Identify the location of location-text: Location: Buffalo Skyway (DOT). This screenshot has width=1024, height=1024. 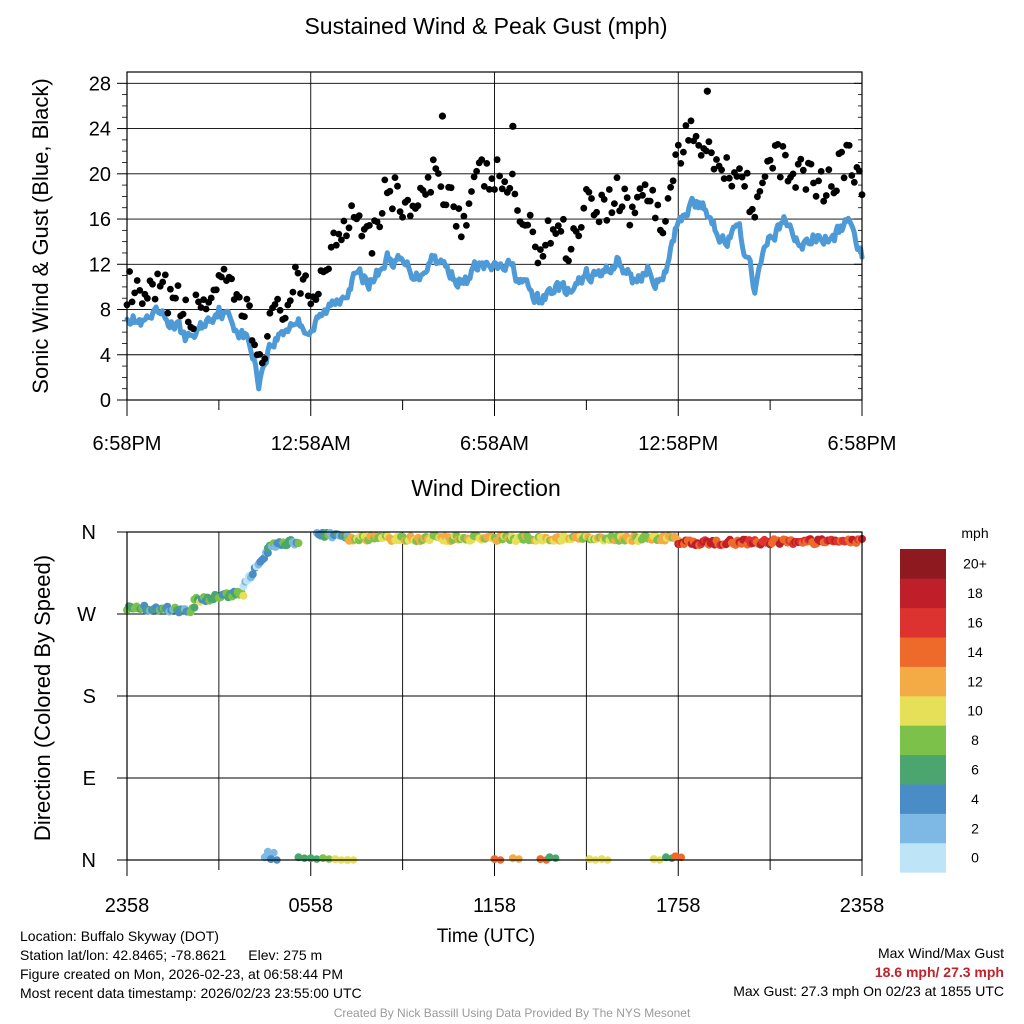
(119, 936).